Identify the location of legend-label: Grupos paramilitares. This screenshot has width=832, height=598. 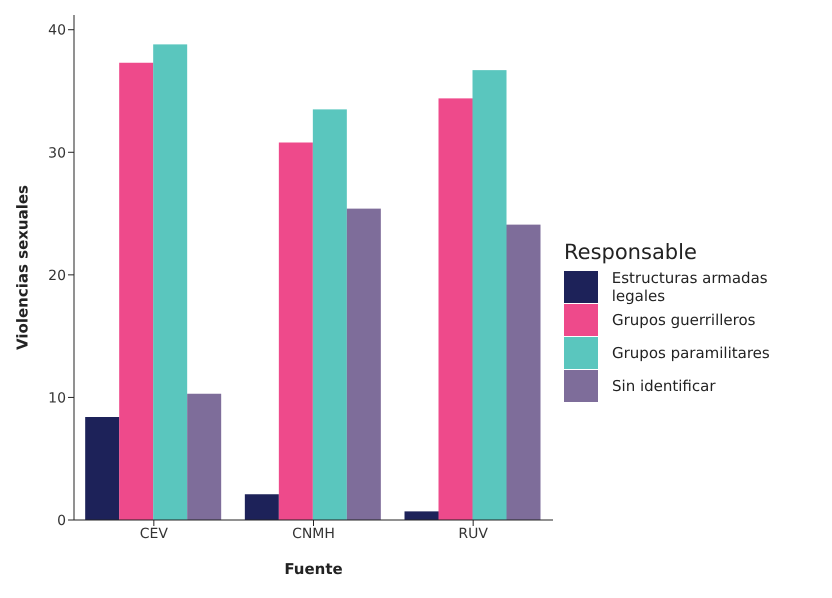
(691, 353).